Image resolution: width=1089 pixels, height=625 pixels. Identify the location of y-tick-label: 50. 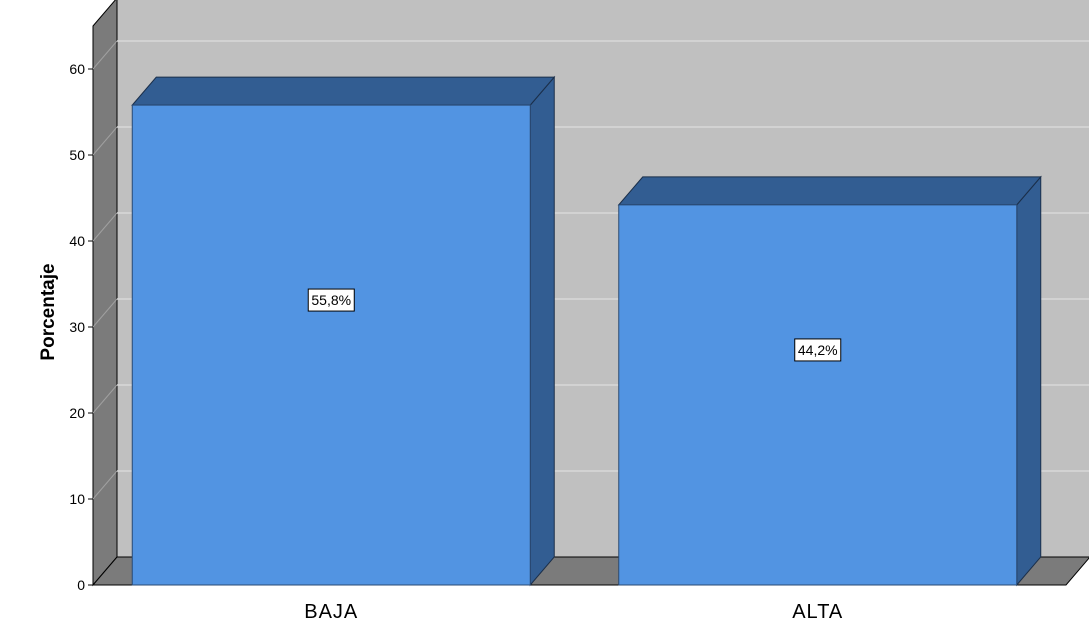
(77, 155).